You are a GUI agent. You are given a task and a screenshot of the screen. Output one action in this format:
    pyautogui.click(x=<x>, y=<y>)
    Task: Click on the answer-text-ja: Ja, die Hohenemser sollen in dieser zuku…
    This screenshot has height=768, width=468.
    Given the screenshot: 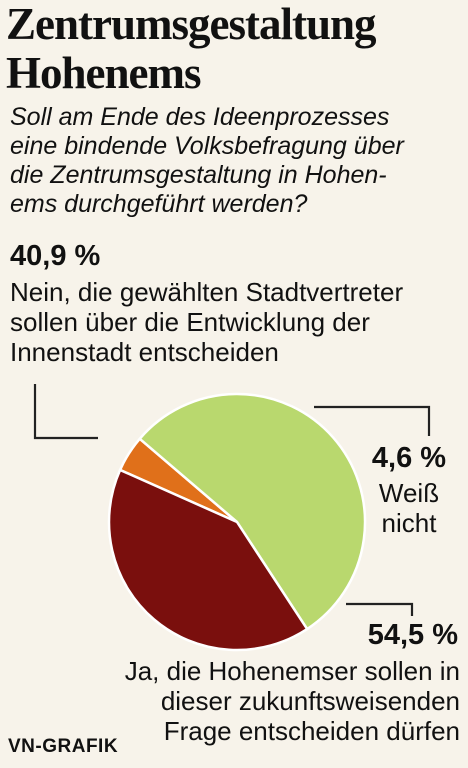 What is the action you would take?
    pyautogui.click(x=270, y=701)
    